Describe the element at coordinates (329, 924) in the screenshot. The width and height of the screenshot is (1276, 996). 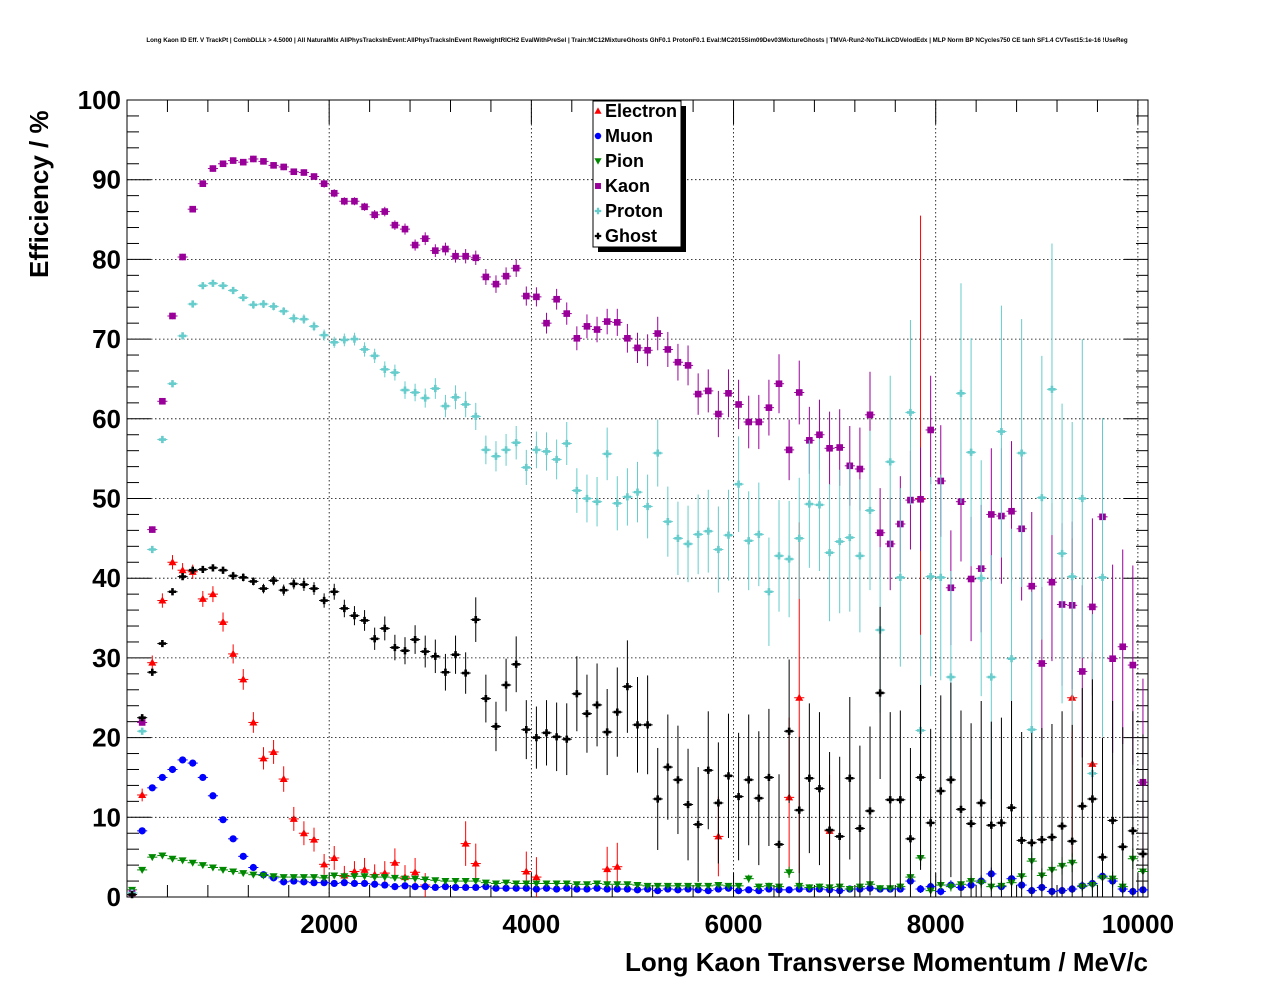
I see `x-tick-label: 2000` at that location.